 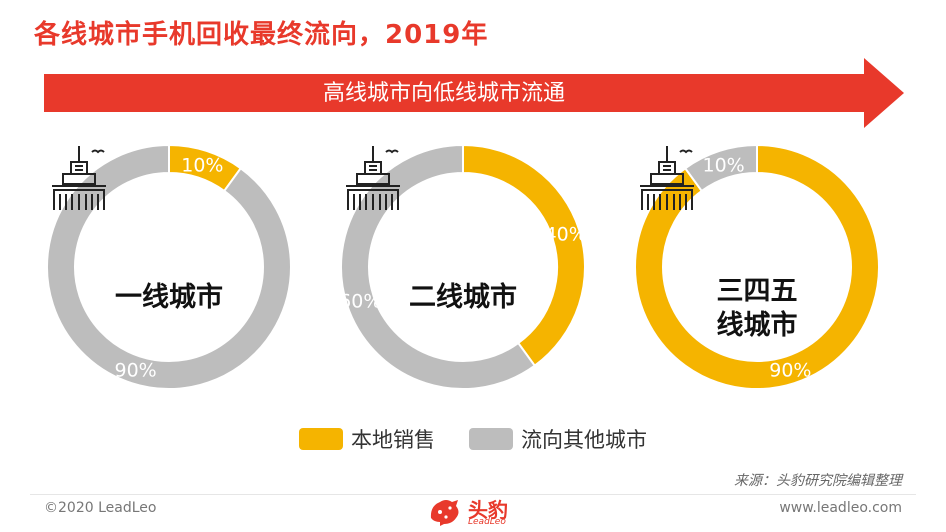 I want to click on chart-center-label: 二线城市, so click(x=463, y=297).